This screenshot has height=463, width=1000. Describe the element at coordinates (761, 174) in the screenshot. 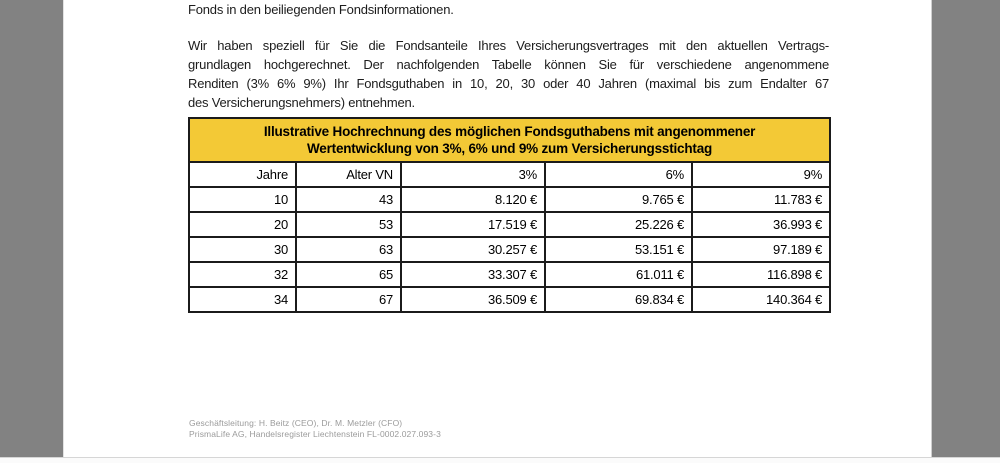

I see `column-header: 9%` at that location.